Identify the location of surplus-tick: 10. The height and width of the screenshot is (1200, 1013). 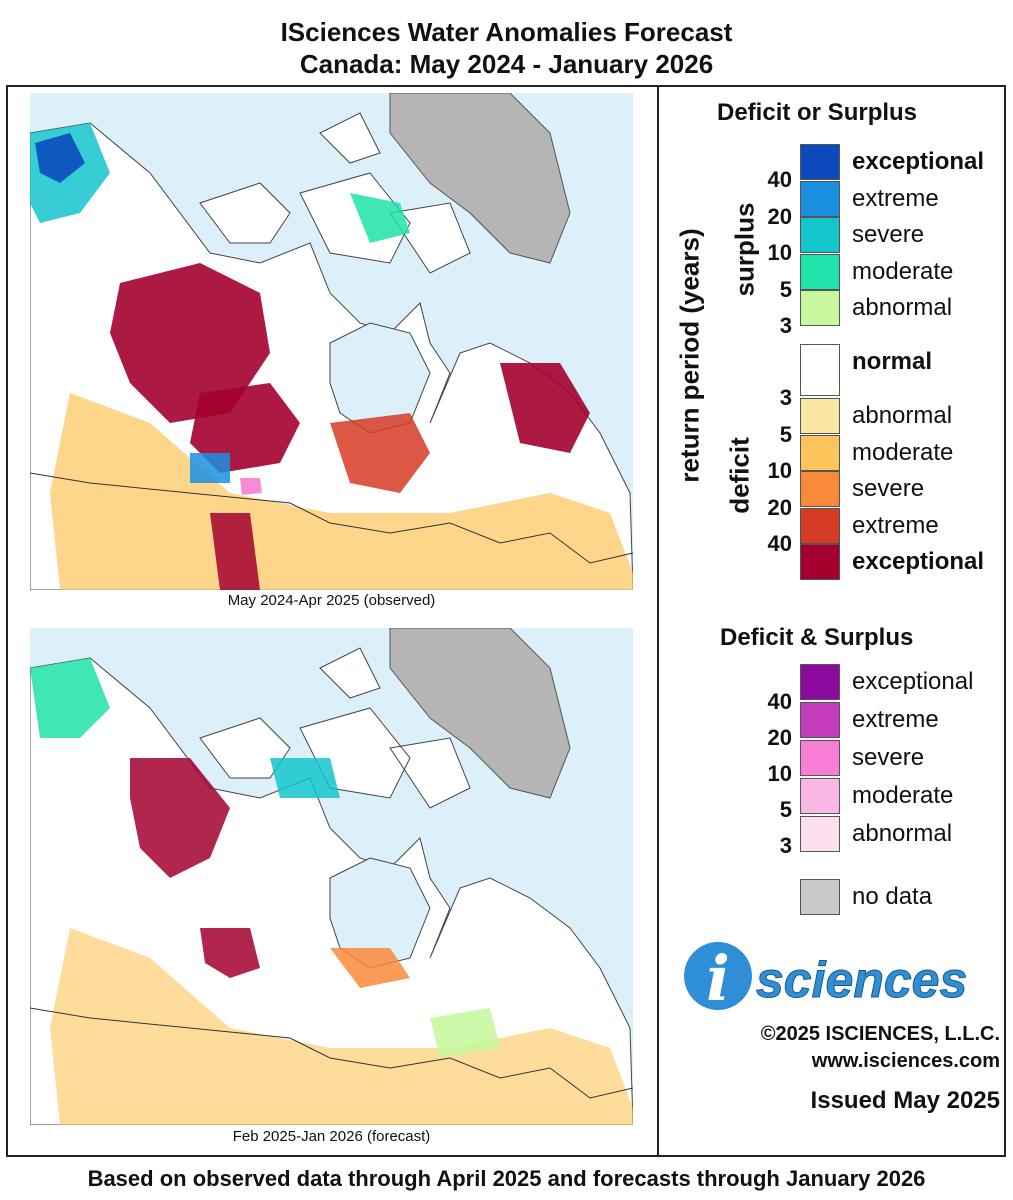
(779, 252).